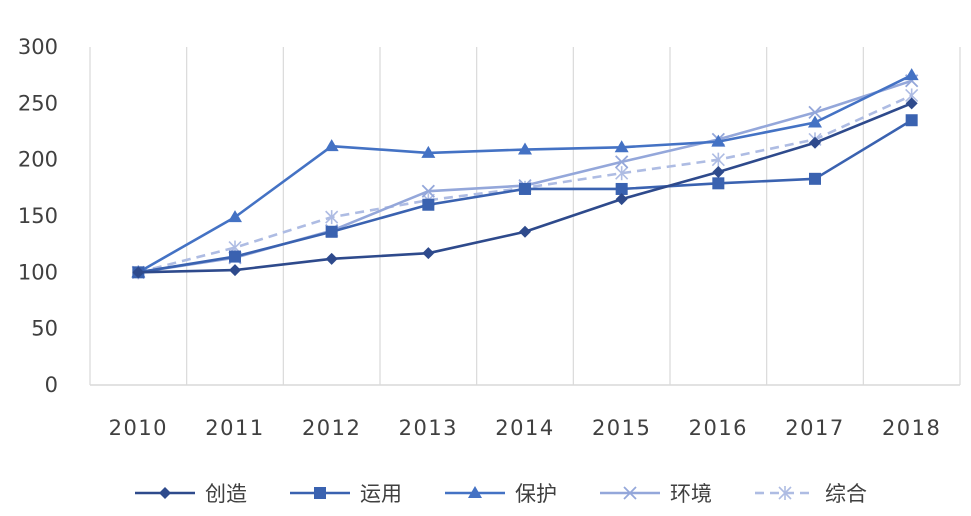 The height and width of the screenshot is (516, 971). What do you see at coordinates (718, 428) in the screenshot?
I see `x-tick-label: 2016` at bounding box center [718, 428].